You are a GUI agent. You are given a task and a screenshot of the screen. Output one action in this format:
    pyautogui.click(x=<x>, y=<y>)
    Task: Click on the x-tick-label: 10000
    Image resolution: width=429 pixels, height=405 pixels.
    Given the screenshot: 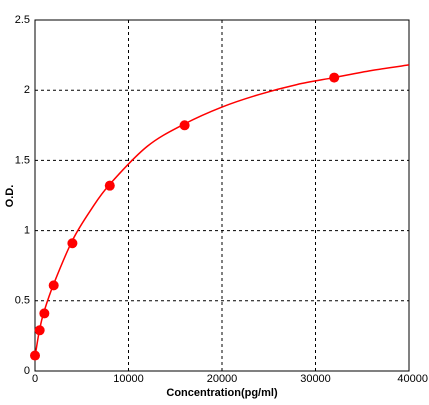 What is the action you would take?
    pyautogui.click(x=128, y=379)
    